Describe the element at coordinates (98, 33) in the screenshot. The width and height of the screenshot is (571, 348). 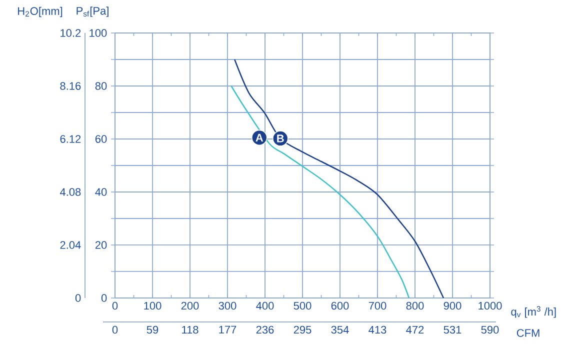
I see `y-tick-label: 100` at that location.